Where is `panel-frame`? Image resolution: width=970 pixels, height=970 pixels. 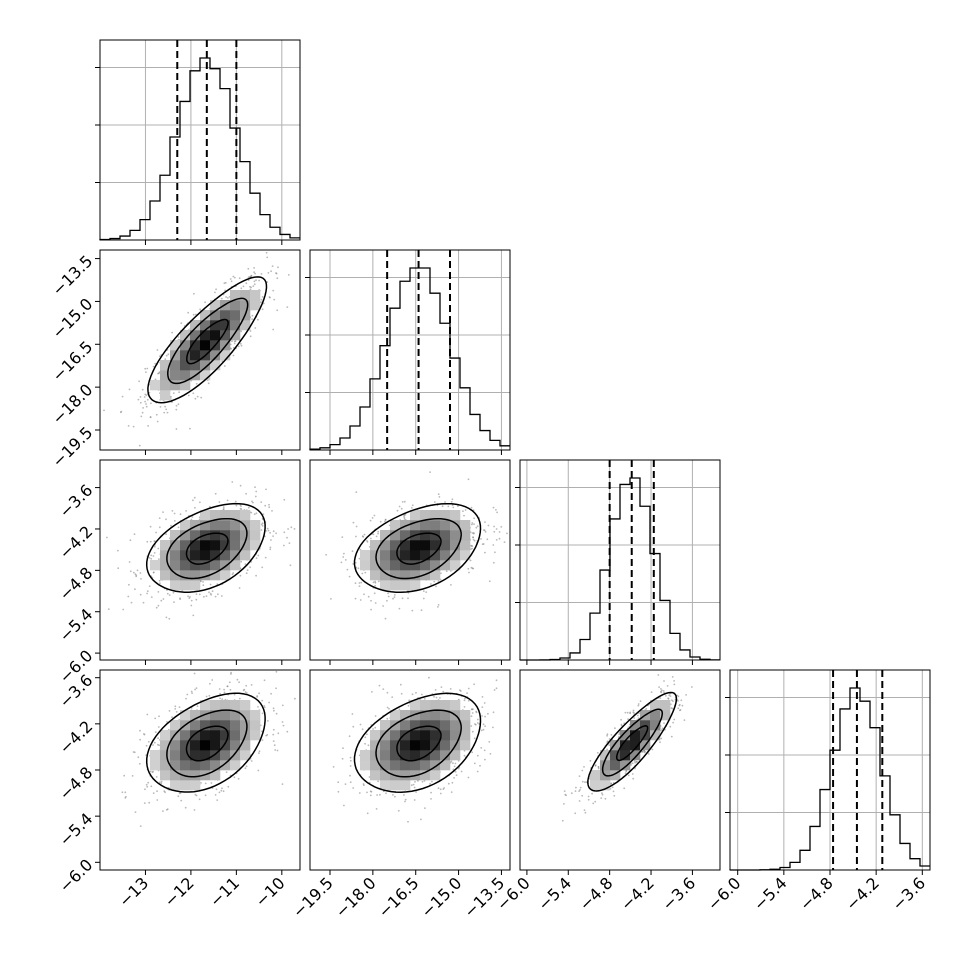
panel-frame is located at coordinates (200, 560).